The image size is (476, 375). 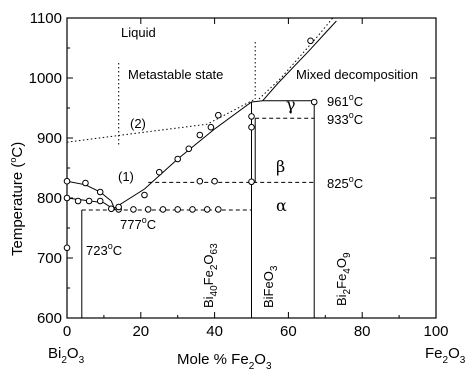 What do you see at coordinates (270, 286) in the screenshot?
I see `compound-bifeo3: BiFeO3` at bounding box center [270, 286].